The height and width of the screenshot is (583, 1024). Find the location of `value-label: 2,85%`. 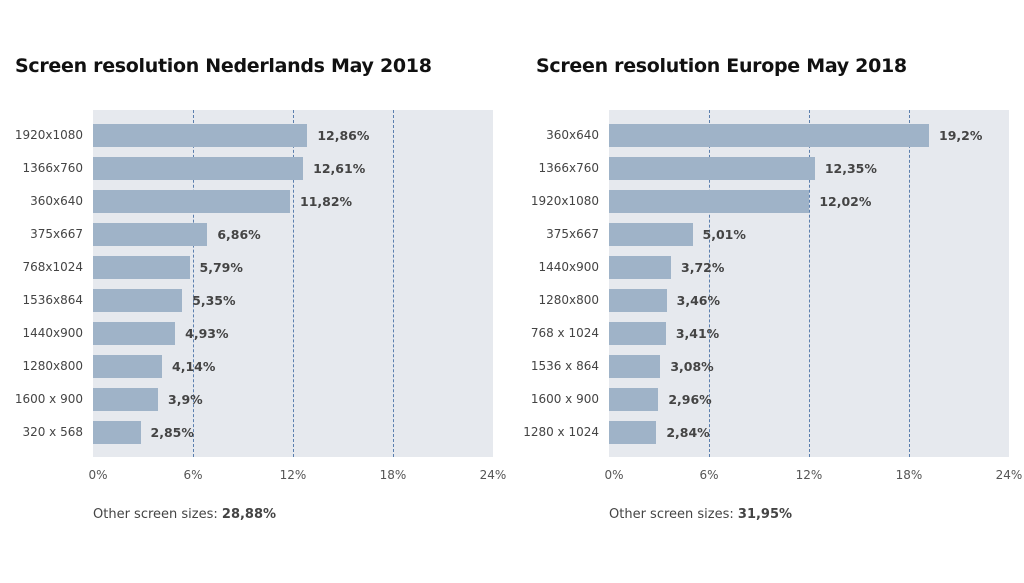

value-label: 2,85% is located at coordinates (172, 432).